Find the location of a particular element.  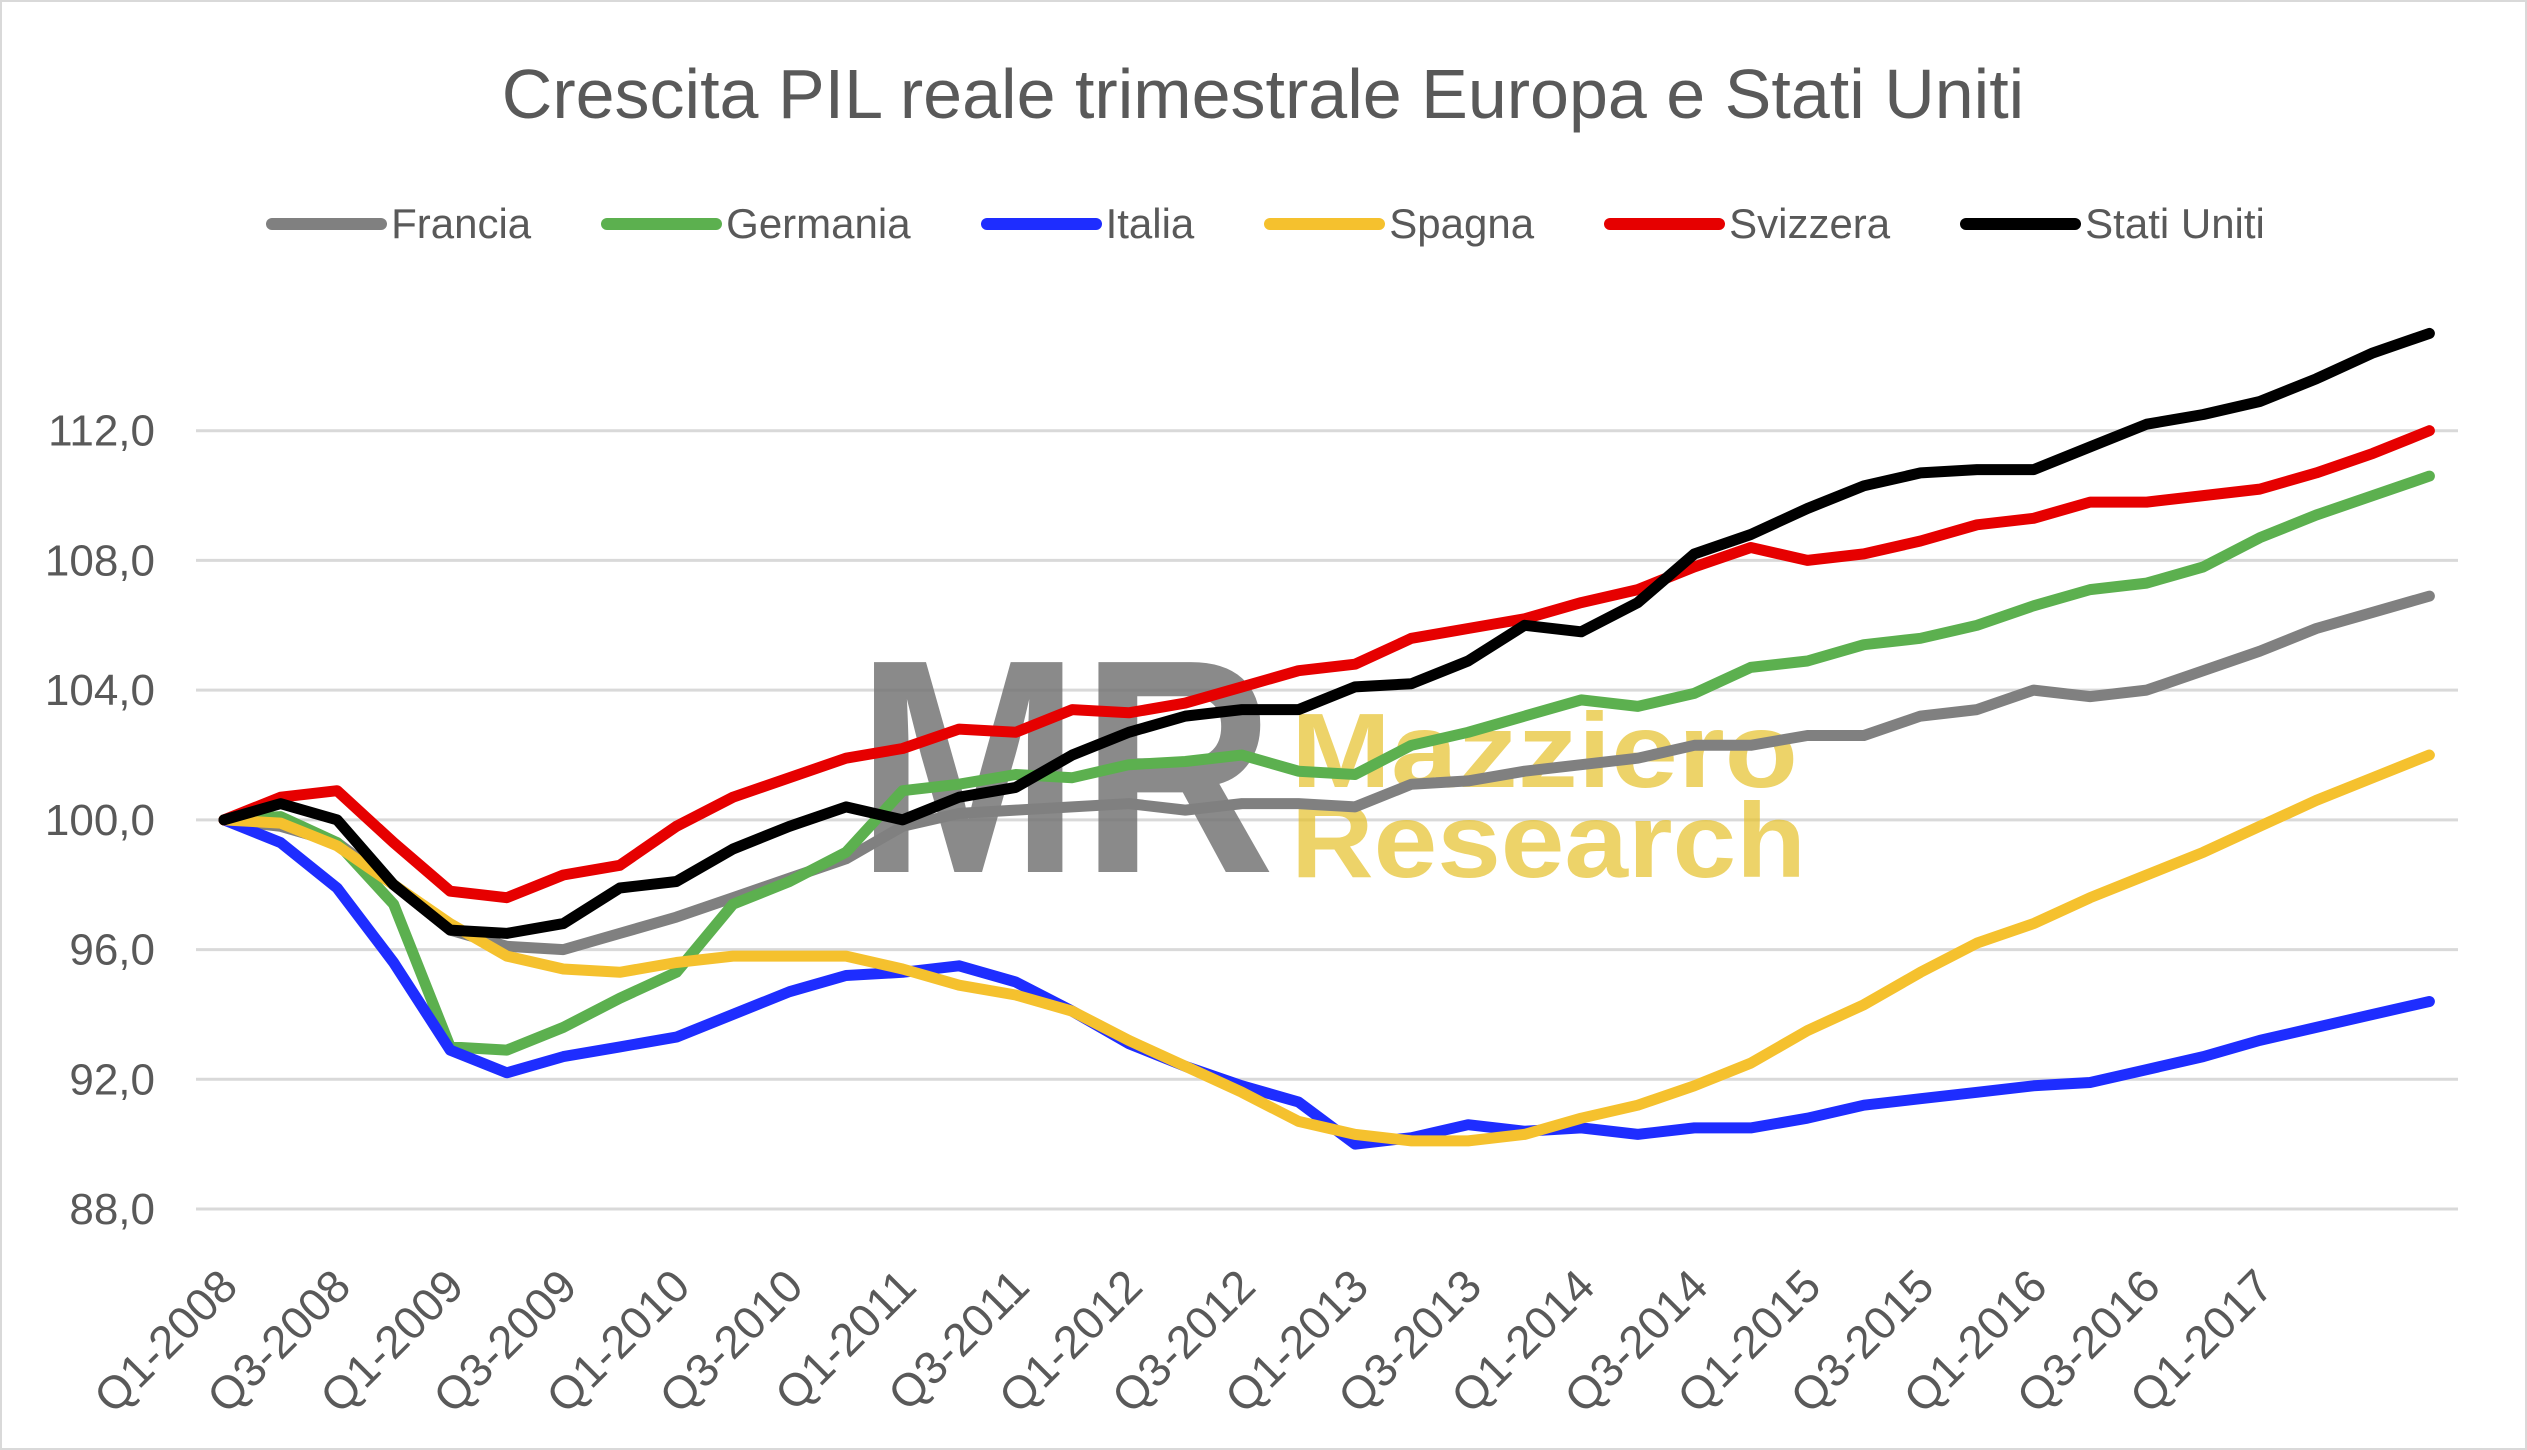

watermark-mark: MR is located at coordinates (1065, 766).